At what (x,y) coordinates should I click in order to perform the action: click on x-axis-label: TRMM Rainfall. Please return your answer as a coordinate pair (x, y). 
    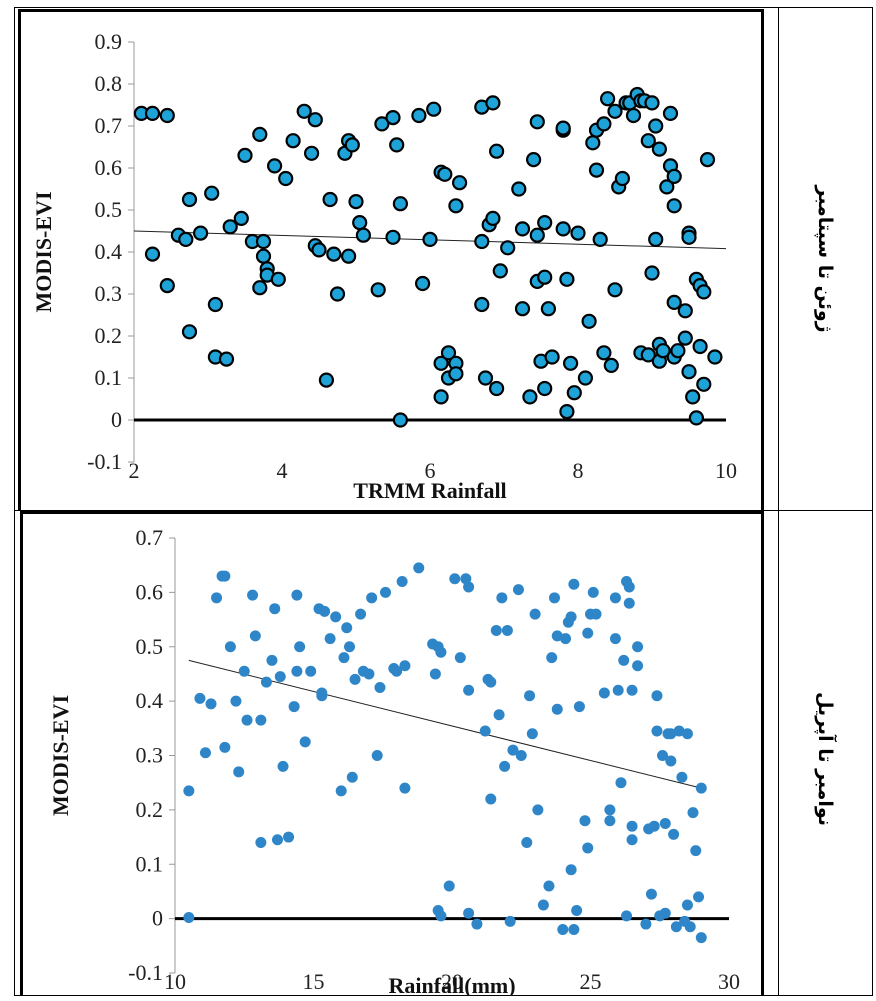
    Looking at the image, I should click on (429, 490).